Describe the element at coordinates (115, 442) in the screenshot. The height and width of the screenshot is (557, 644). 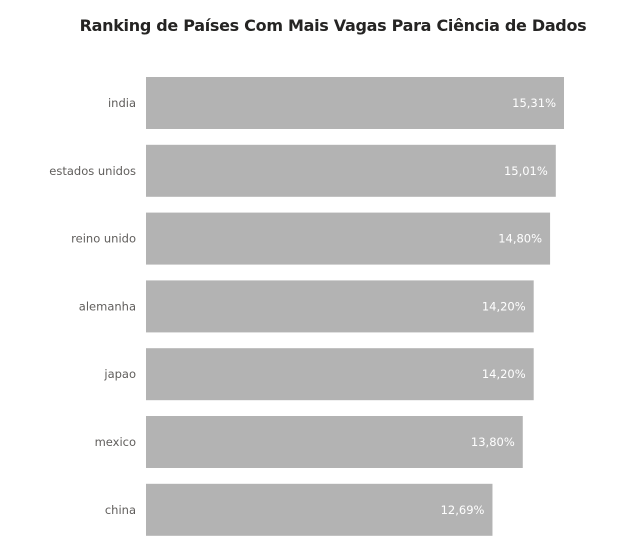
I see `category-label-mexico: mexico` at that location.